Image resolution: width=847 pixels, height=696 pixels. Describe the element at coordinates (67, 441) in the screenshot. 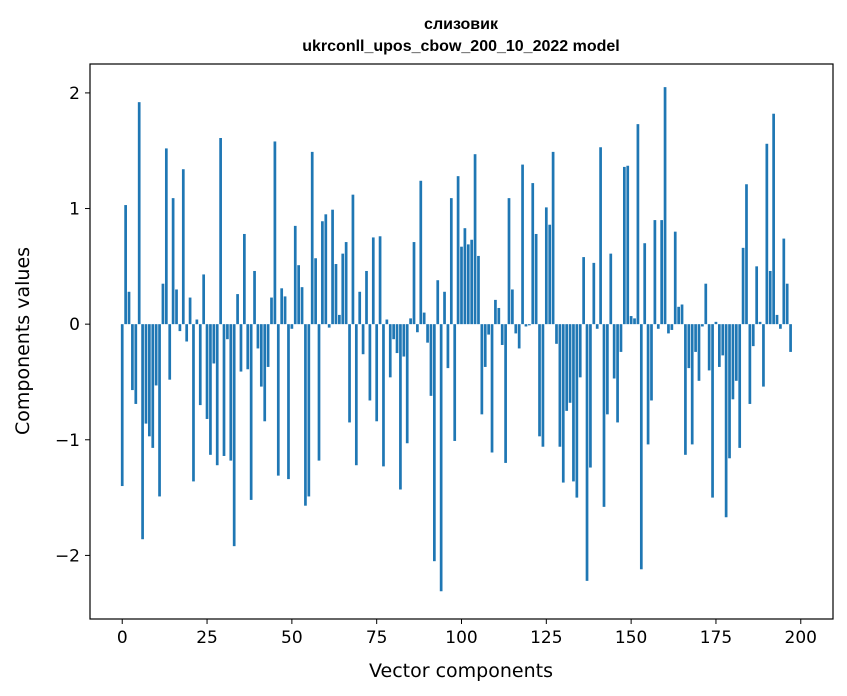

I see `y-tick-label: −1` at that location.